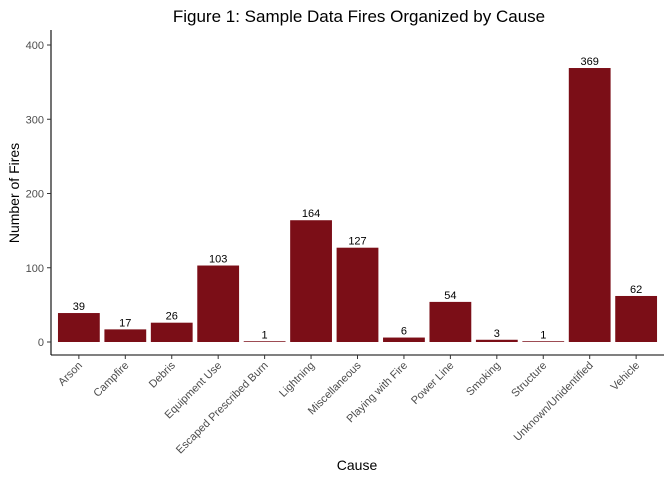 The height and width of the screenshot is (480, 672). I want to click on y-tick-label: 400, so click(35, 46).